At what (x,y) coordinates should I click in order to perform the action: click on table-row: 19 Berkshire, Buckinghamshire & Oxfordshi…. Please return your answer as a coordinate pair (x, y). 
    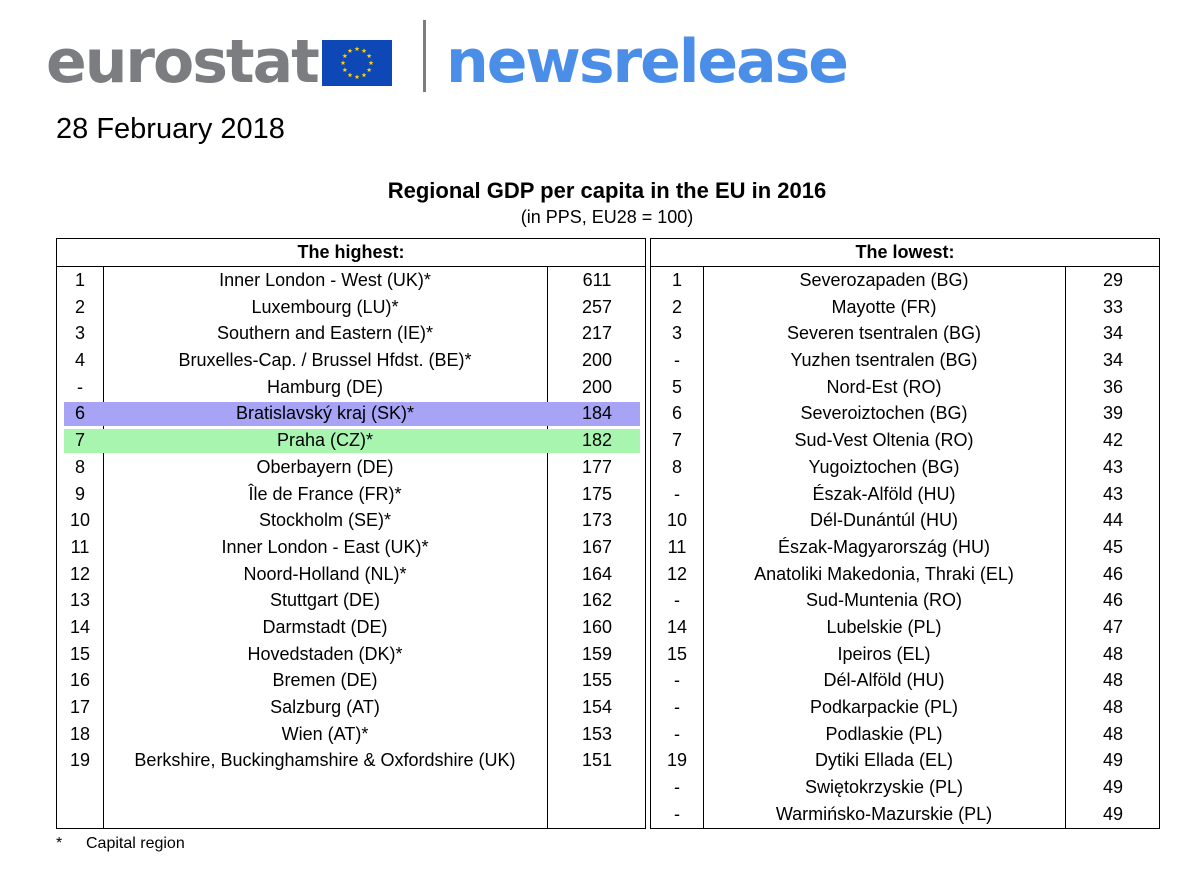
    Looking at the image, I should click on (351, 760).